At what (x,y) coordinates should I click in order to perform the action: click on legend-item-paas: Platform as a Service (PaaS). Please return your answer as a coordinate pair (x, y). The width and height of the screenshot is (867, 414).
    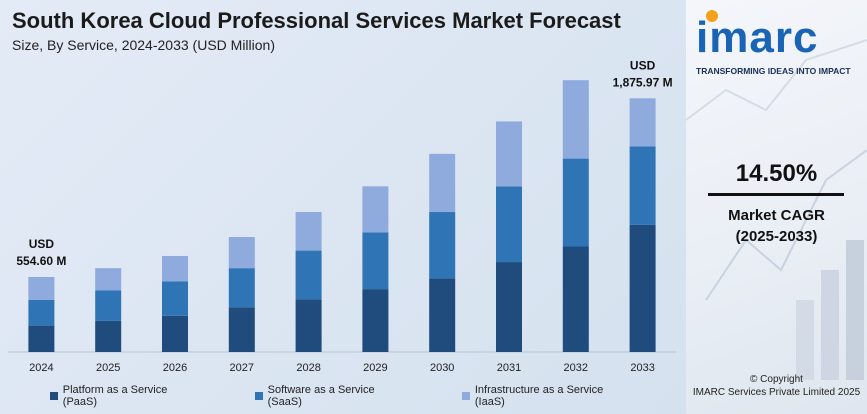
    Looking at the image, I should click on (125, 396).